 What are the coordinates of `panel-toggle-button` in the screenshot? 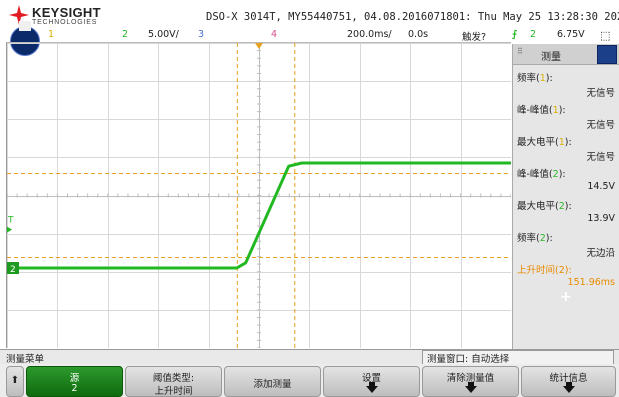 It's located at (607, 54).